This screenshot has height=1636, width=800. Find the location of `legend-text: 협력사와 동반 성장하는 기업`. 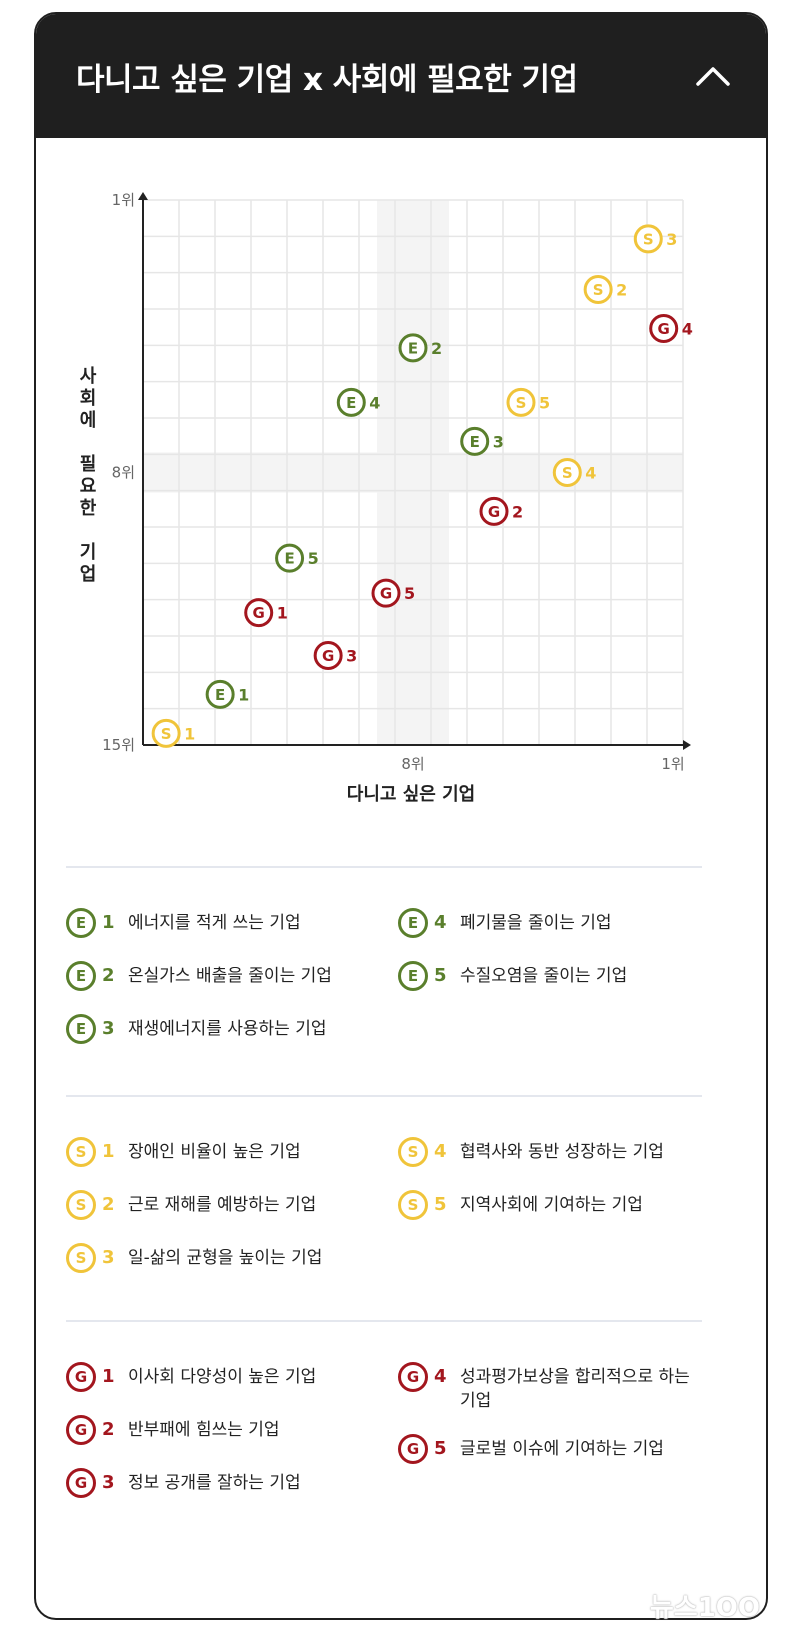

legend-text: 협력사와 동반 성장하는 기업 is located at coordinates (562, 1152).